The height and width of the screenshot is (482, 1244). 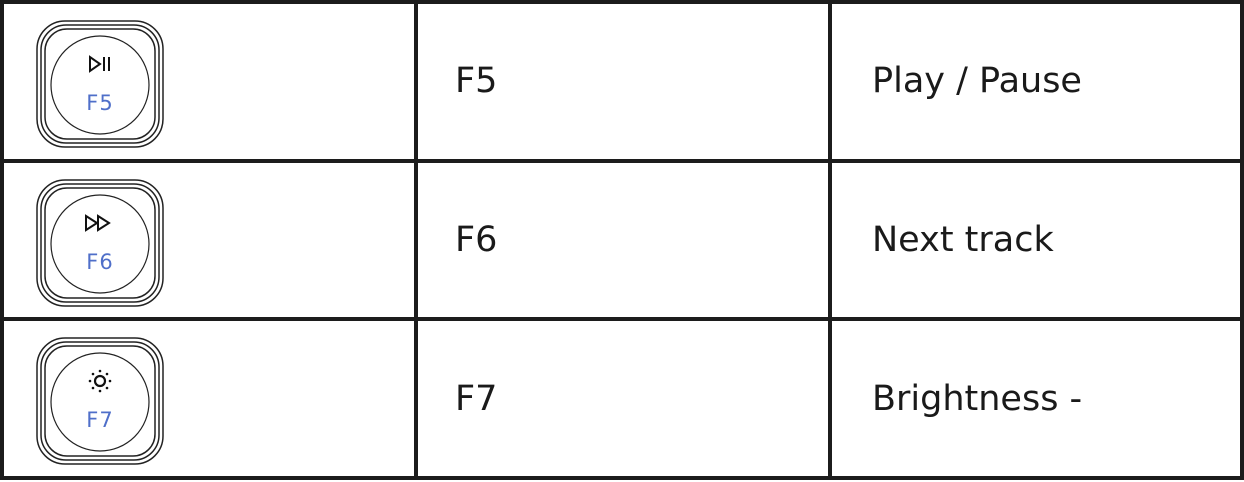 What do you see at coordinates (1036, 81) in the screenshot?
I see `function-cell: Play / Pause` at bounding box center [1036, 81].